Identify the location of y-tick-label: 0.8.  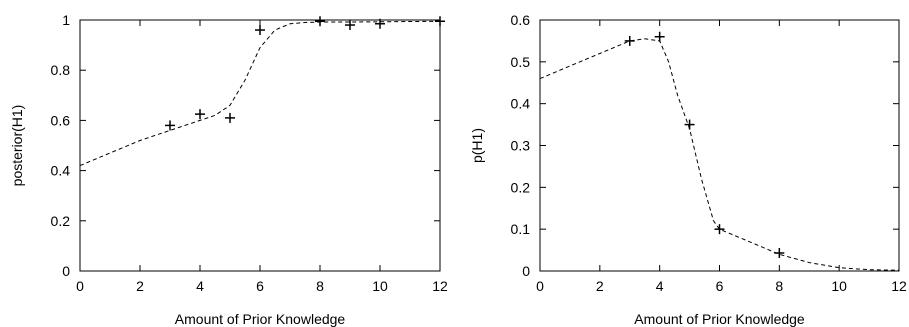
(61, 70).